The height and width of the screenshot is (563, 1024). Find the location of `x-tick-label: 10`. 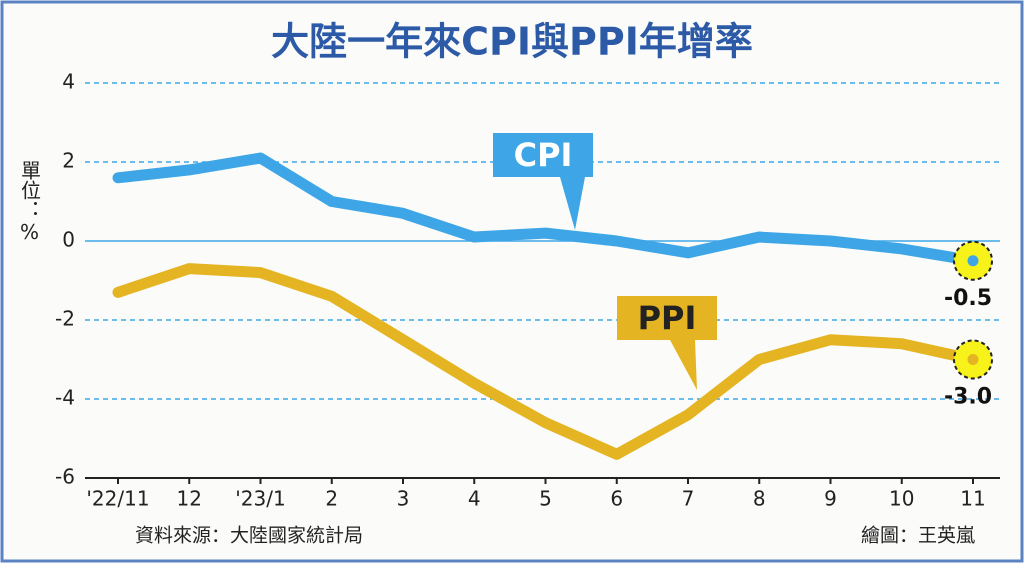

x-tick-label: 10 is located at coordinates (901, 499).